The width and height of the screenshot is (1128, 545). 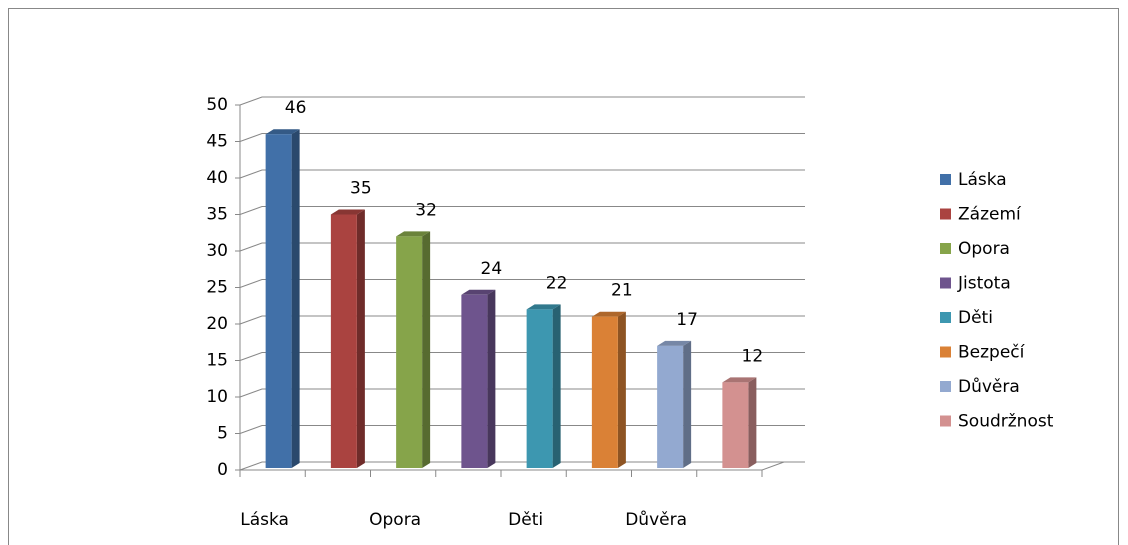 What do you see at coordinates (217, 288) in the screenshot?
I see `y-tick-label: 25` at bounding box center [217, 288].